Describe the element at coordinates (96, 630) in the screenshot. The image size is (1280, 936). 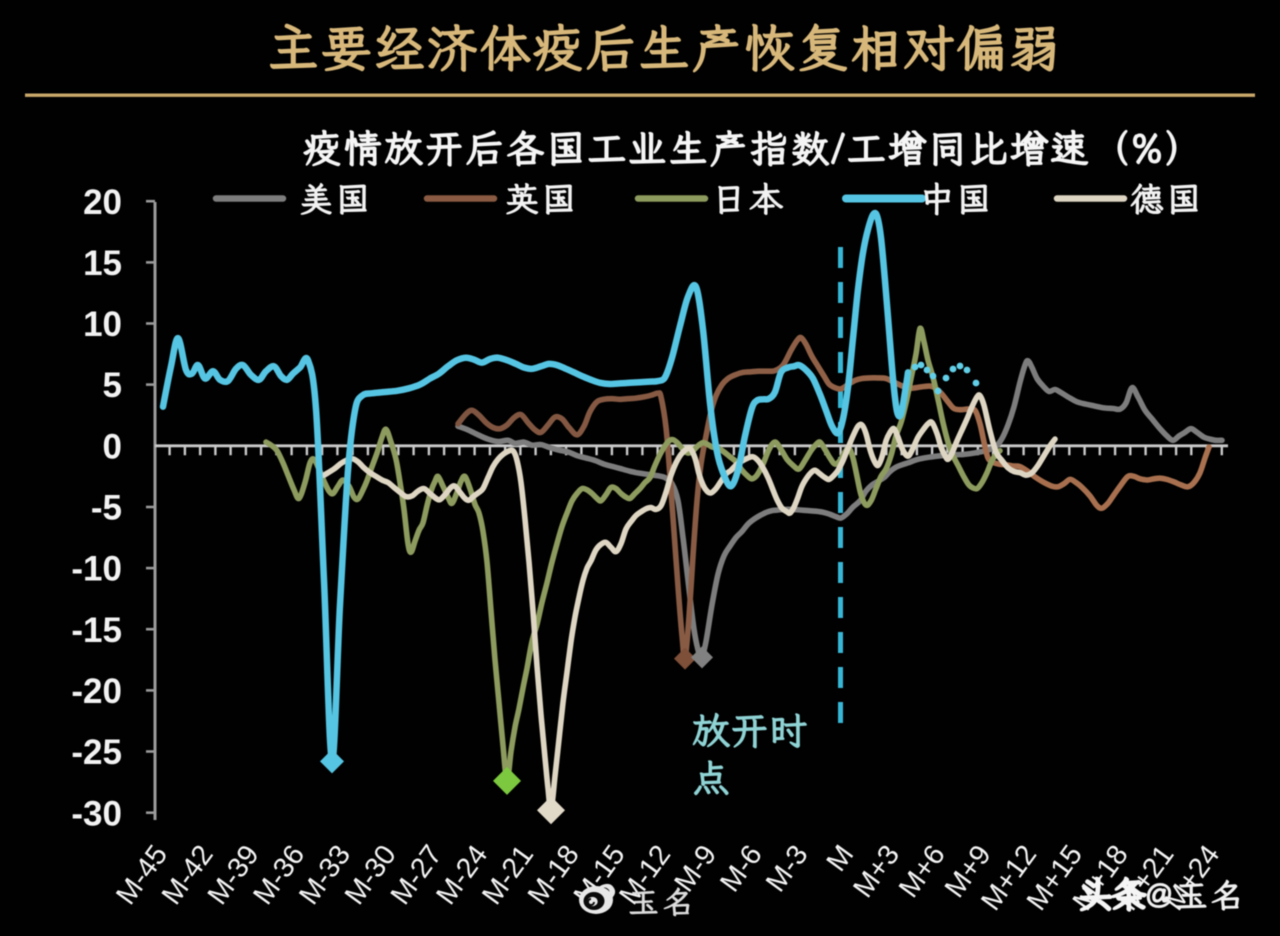
I see `svg-text: -15` at that location.